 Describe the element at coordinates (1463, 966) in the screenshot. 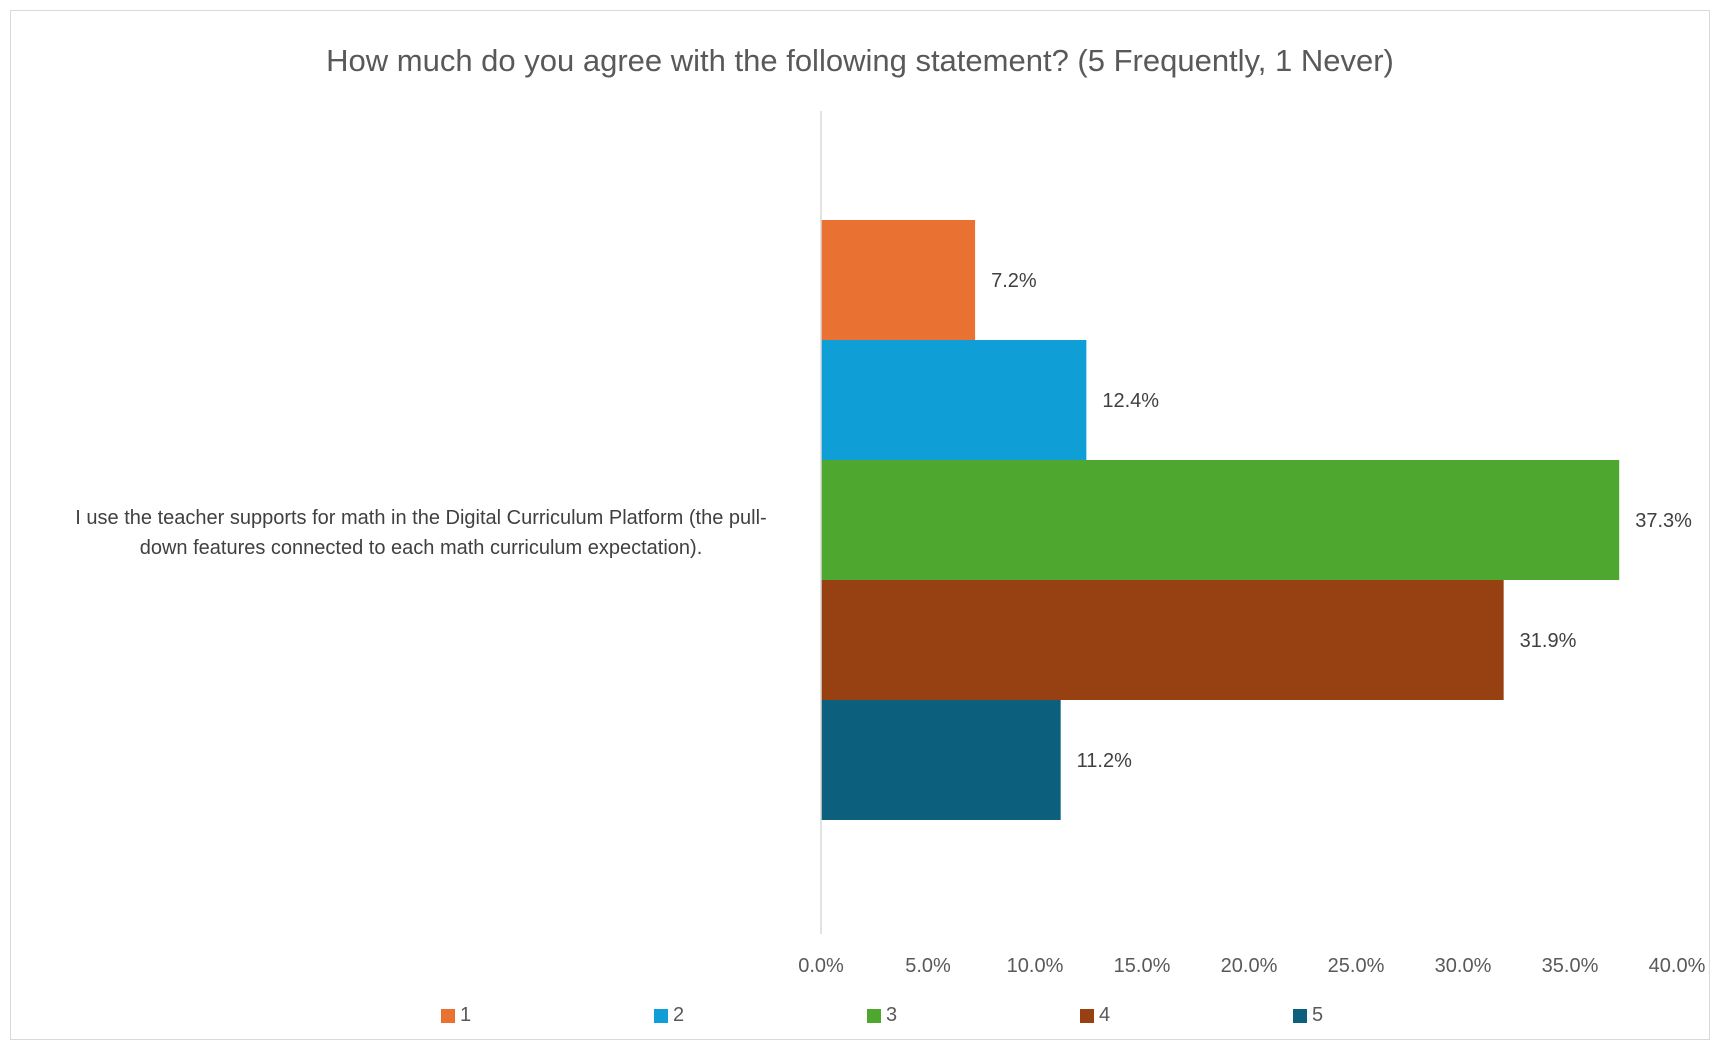

I see `x-tick-label: 30.0%` at that location.